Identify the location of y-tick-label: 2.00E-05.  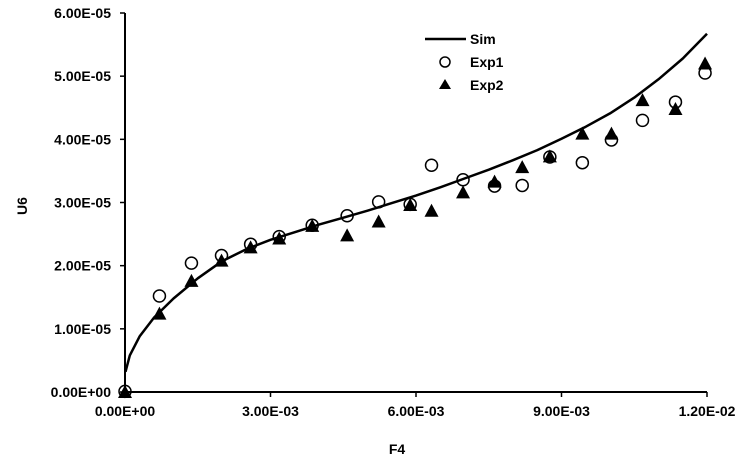
(82, 266).